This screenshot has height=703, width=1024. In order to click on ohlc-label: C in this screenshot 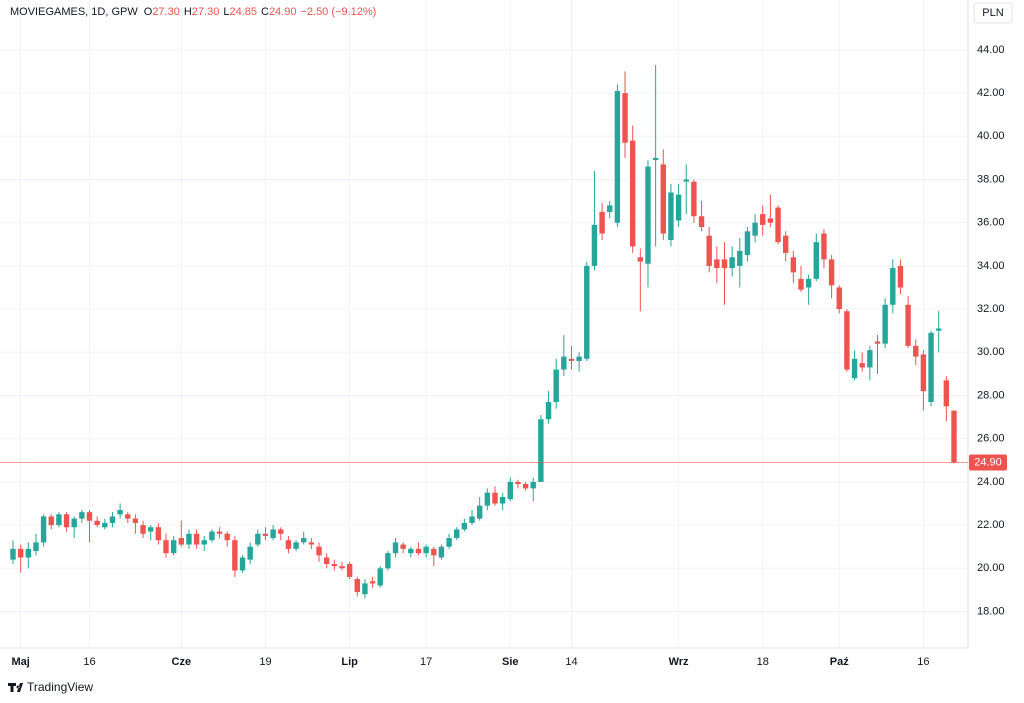, I will do `click(265, 12)`.